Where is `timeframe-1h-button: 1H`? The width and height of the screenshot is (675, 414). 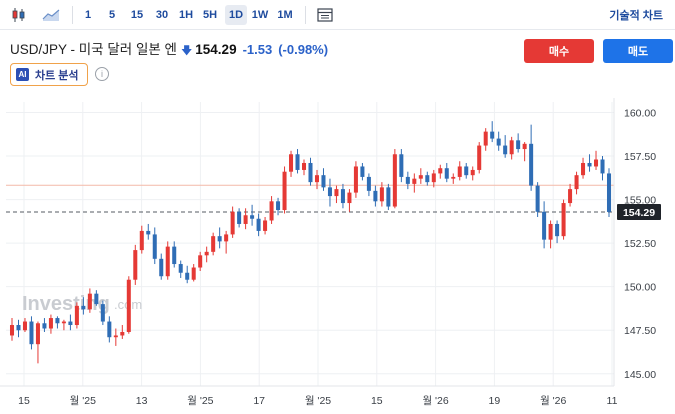 timeframe-1h-button: 1H is located at coordinates (186, 15).